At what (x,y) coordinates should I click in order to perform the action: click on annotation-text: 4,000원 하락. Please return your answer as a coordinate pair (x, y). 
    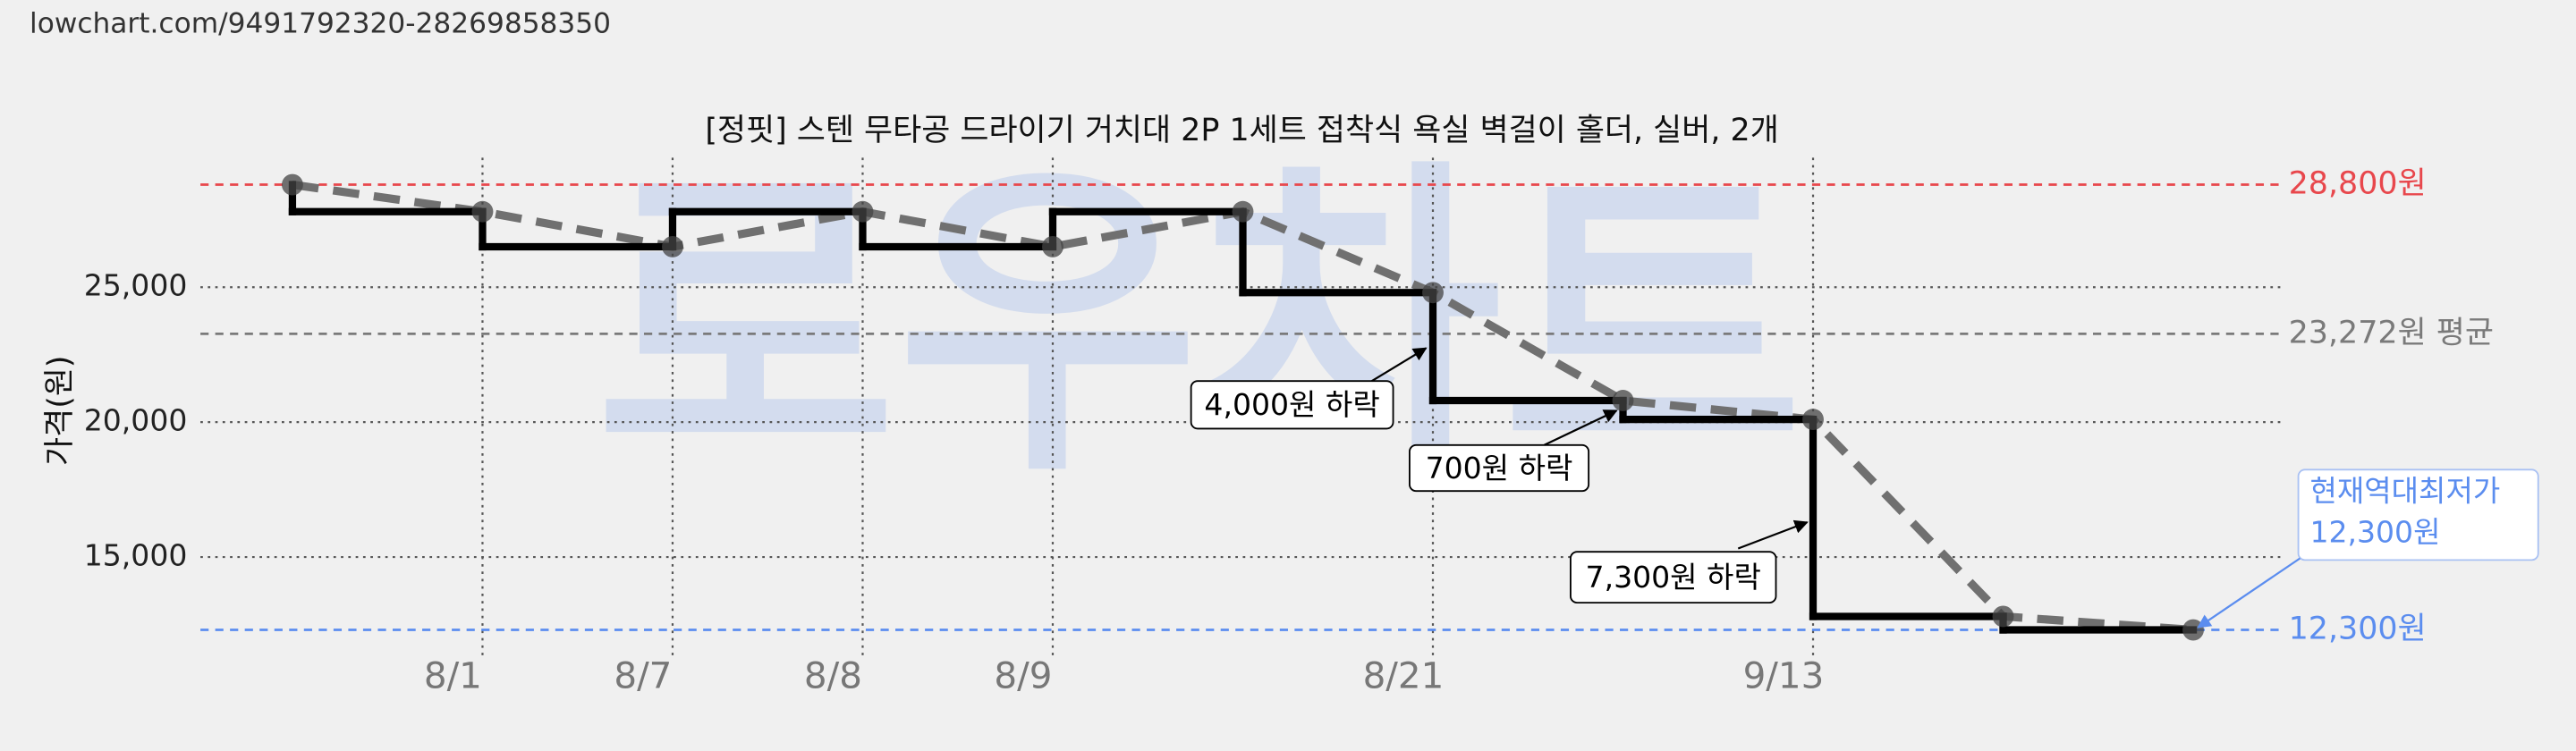
    Looking at the image, I should click on (1291, 405).